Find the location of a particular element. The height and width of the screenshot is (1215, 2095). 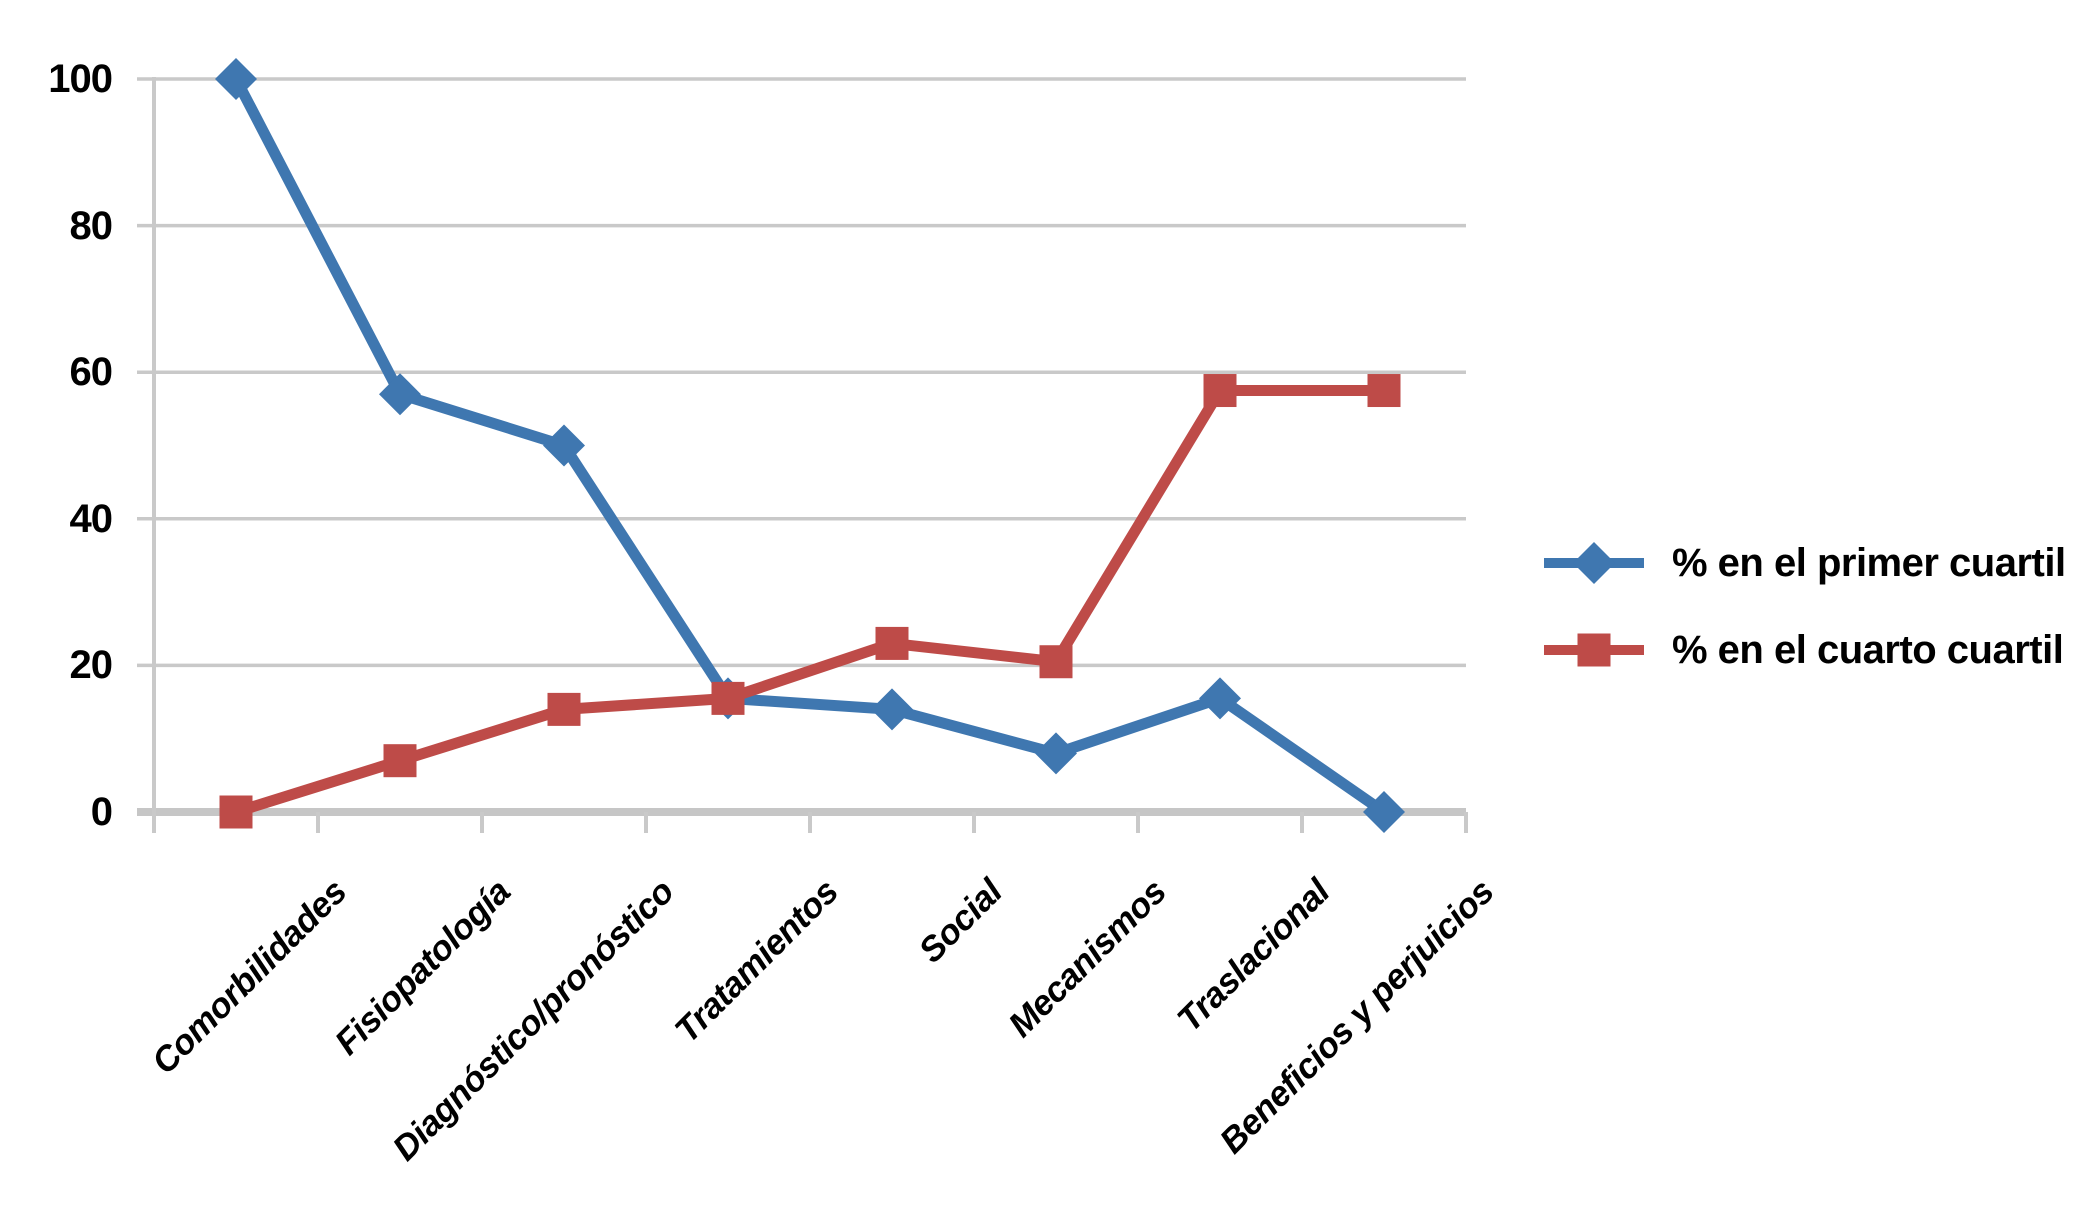

y-tick-label-20: 20 is located at coordinates (91, 665).